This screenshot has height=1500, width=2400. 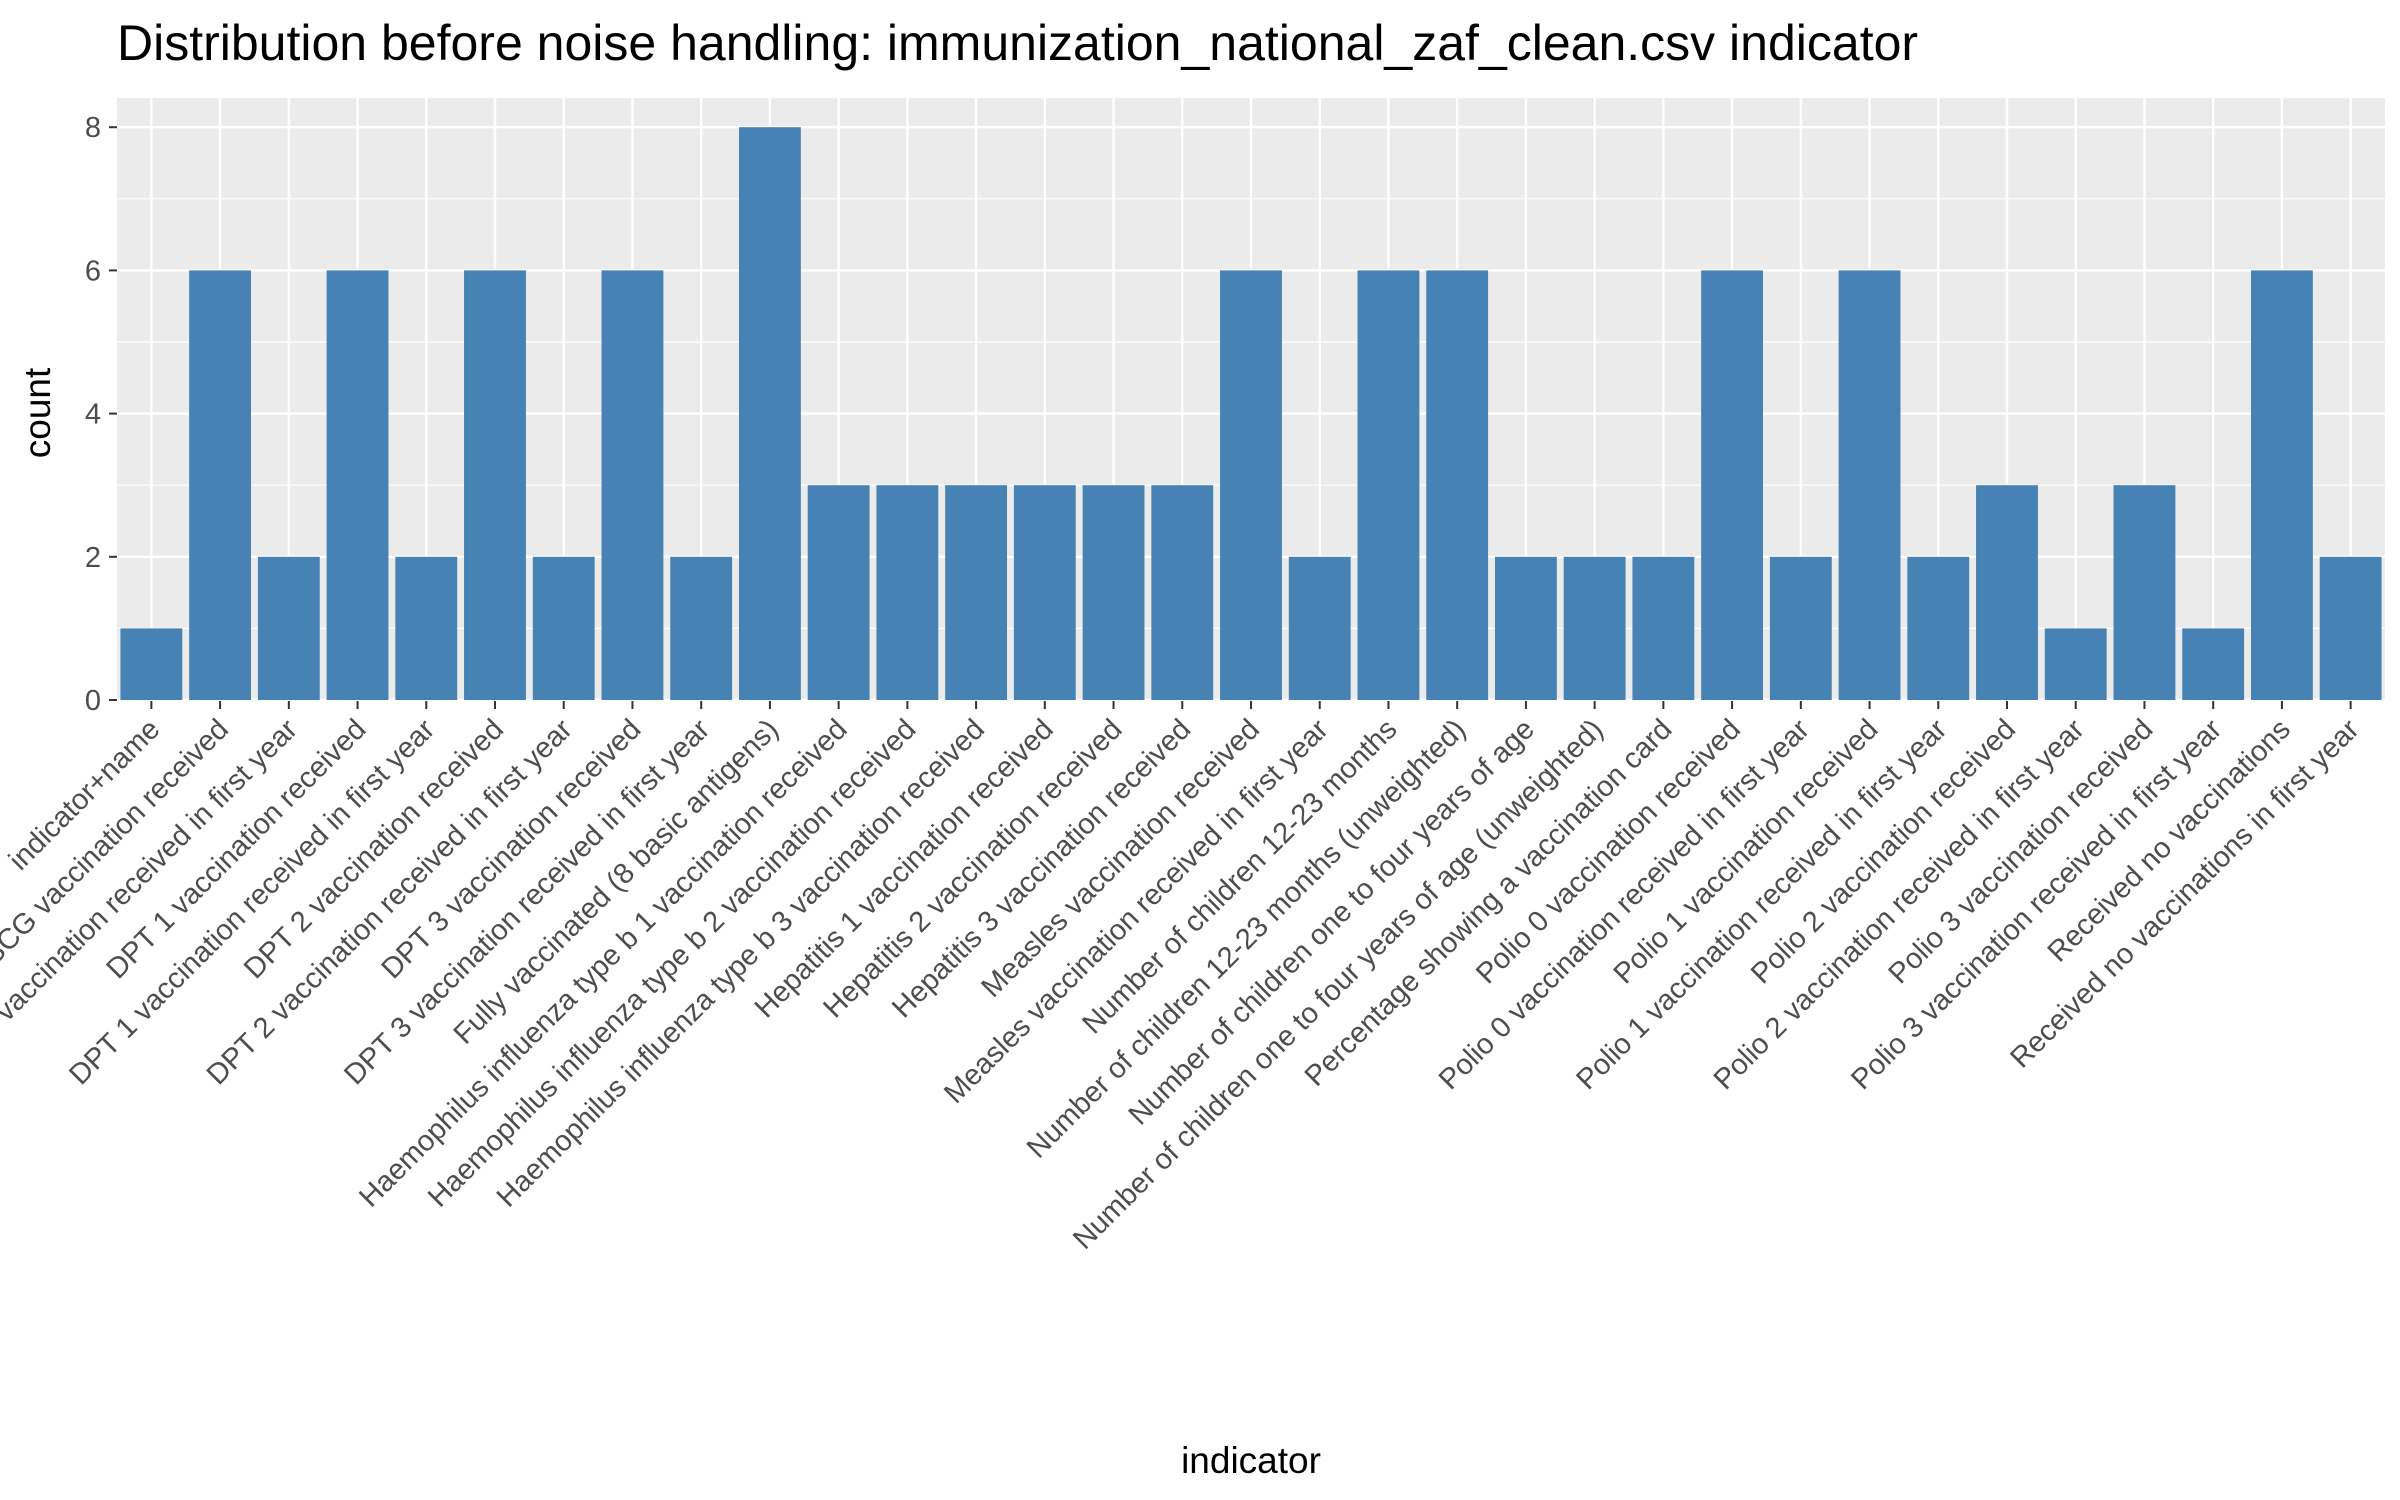 I want to click on y-tick-label: 6, so click(x=93, y=271).